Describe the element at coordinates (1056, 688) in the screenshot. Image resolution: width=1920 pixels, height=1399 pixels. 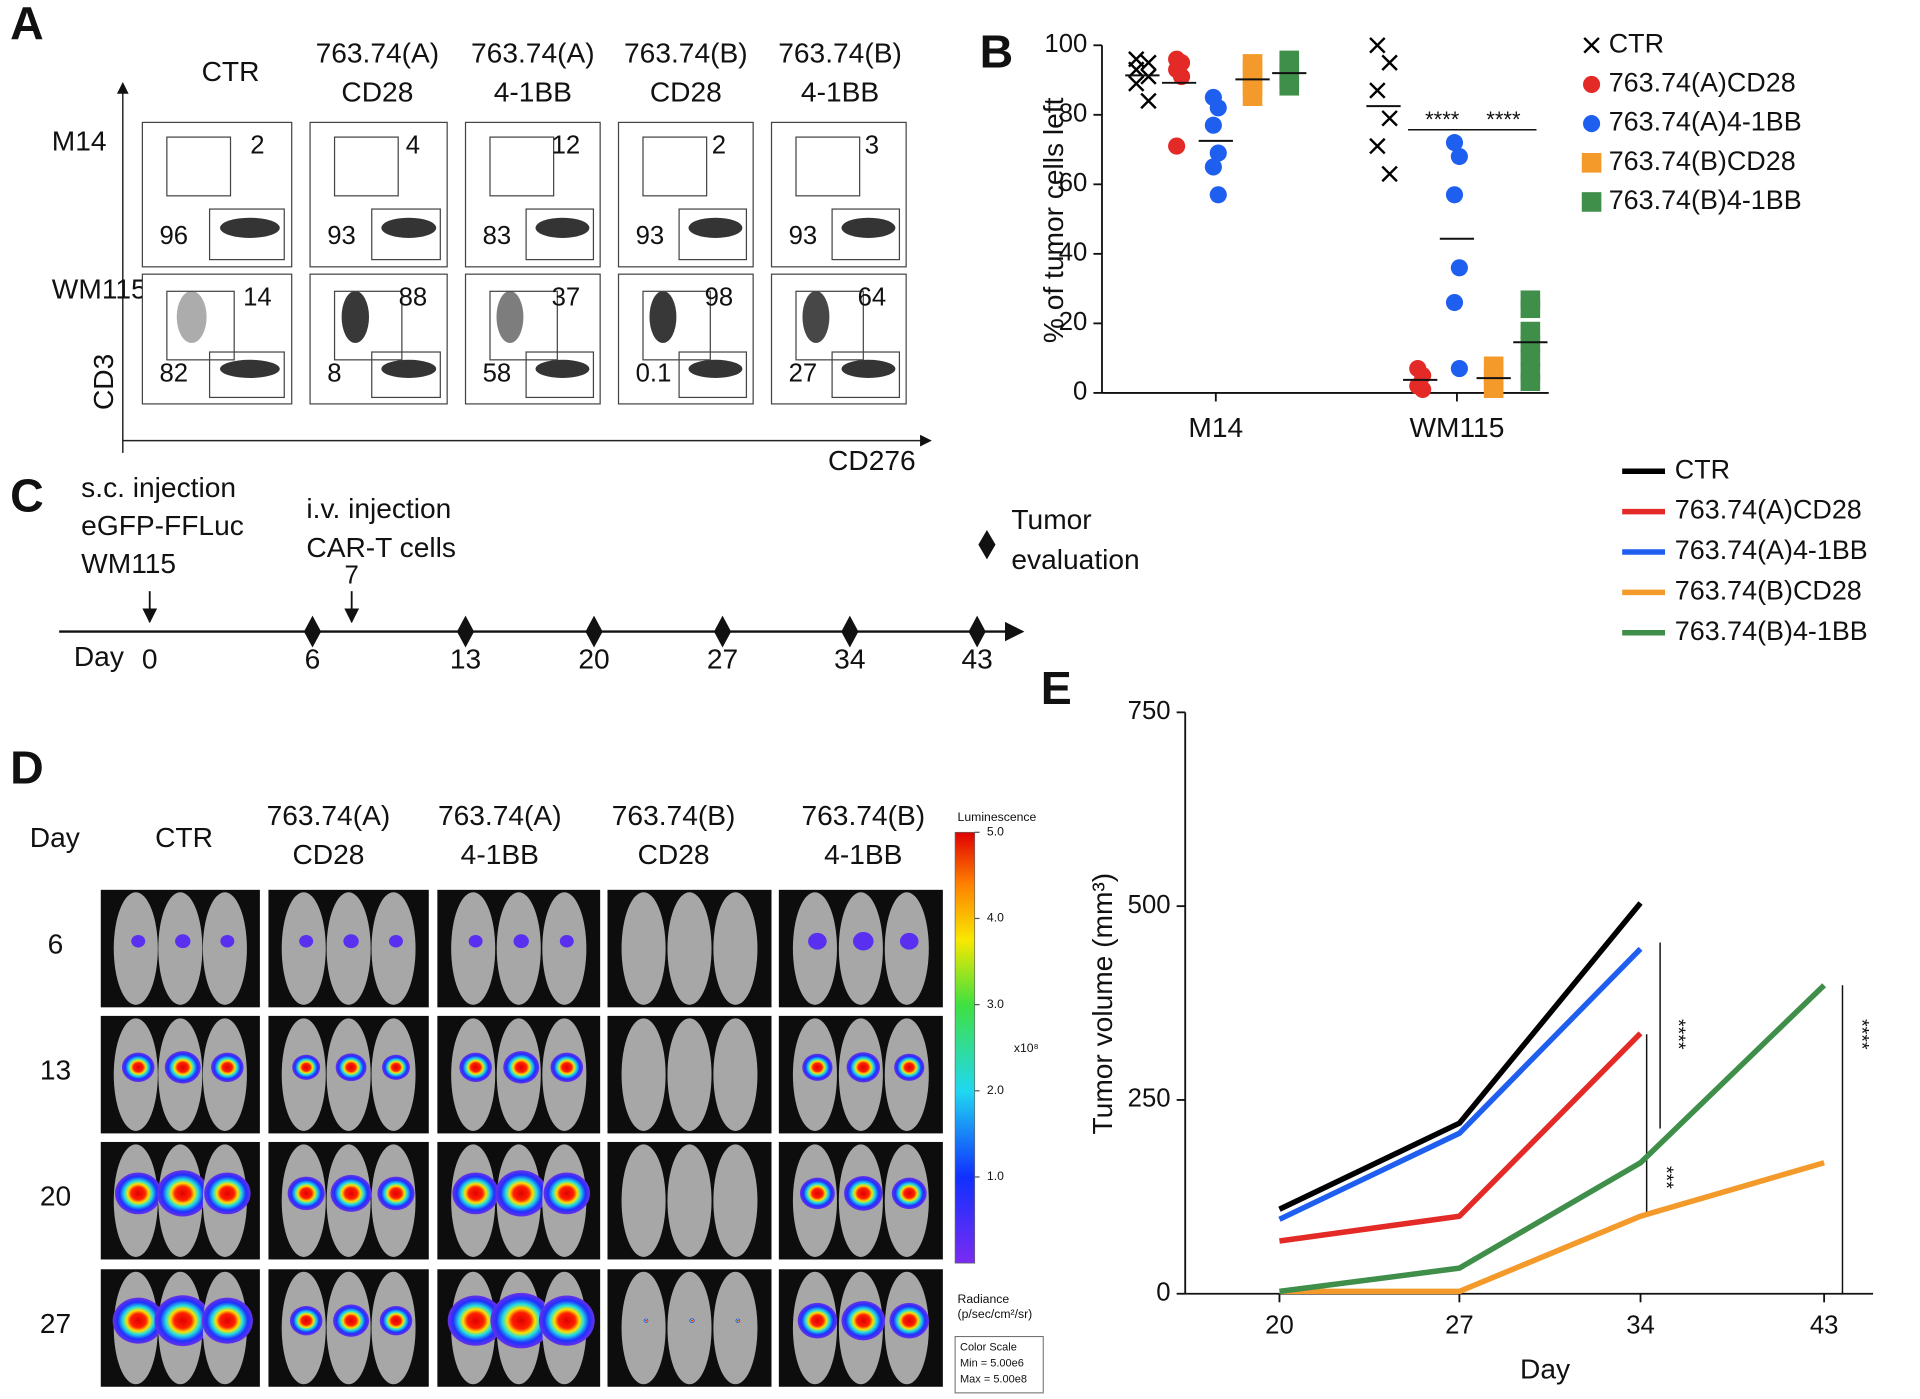
I see `panel-label: E` at that location.